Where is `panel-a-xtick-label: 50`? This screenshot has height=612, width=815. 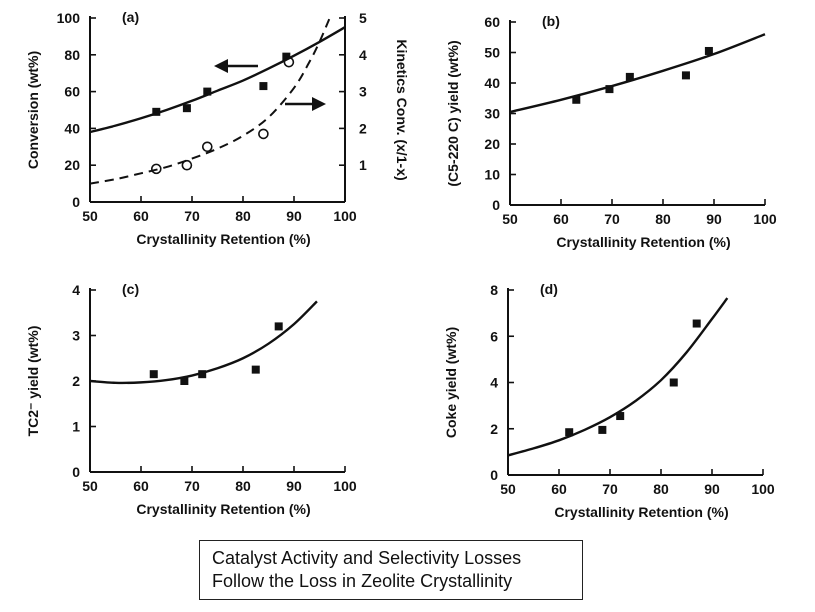 panel-a-xtick-label: 50 is located at coordinates (90, 216).